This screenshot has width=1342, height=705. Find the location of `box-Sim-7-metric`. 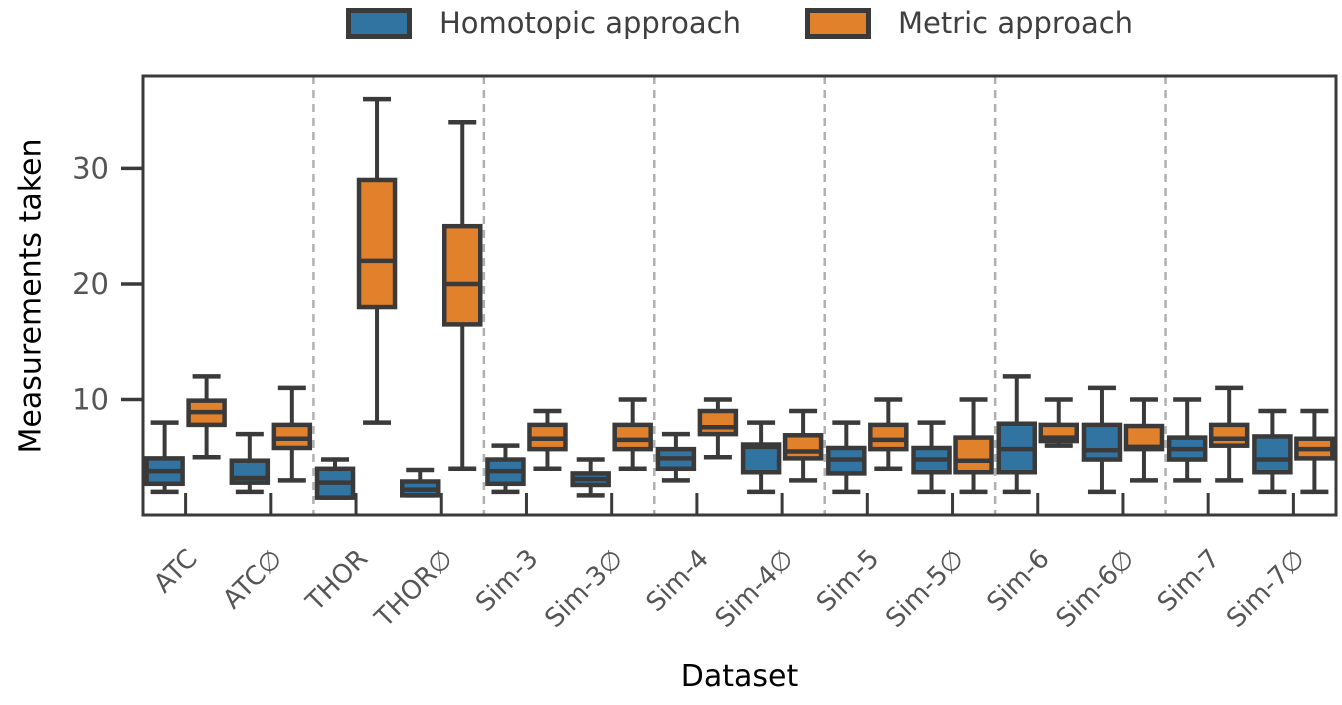

box-Sim-7-metric is located at coordinates (1229, 434).